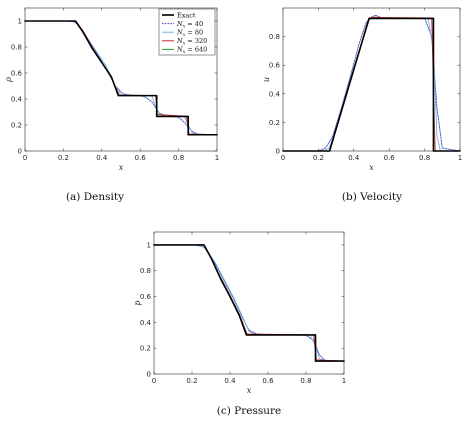 This screenshot has height=424, width=474. What do you see at coordinates (189, 25) in the screenshot?
I see `legend-label: Nx = 40` at bounding box center [189, 25].